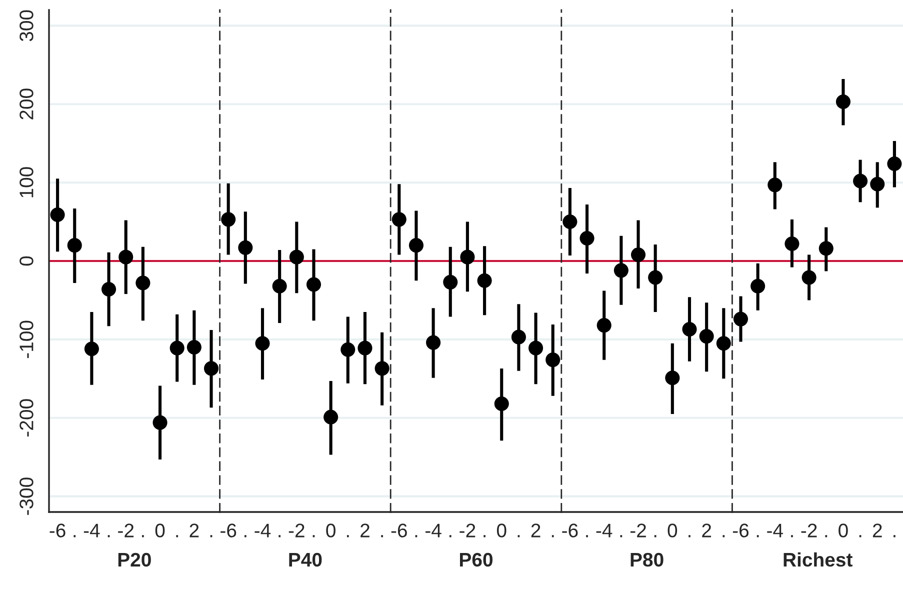 This screenshot has width=903, height=592. I want to click on x-axis-title: P80, so click(647, 559).